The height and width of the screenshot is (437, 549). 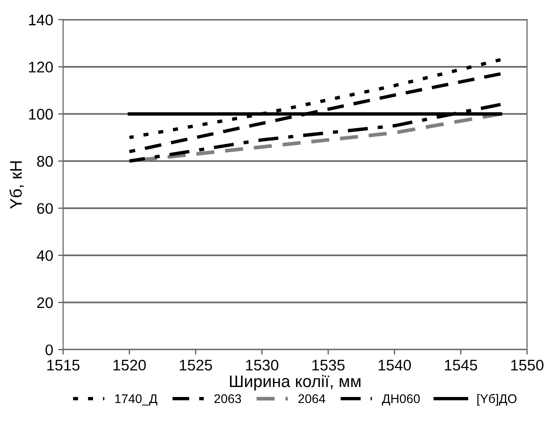 What do you see at coordinates (44, 256) in the screenshot?
I see `y-tick-label: 40` at bounding box center [44, 256].